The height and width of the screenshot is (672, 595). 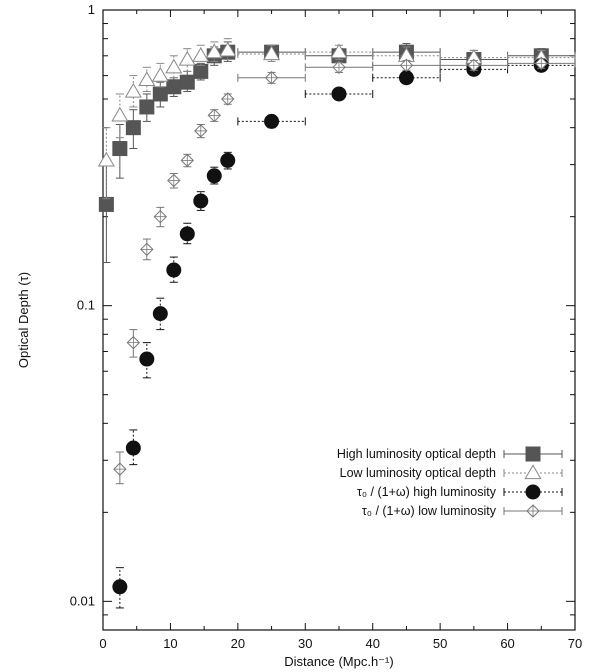 I want to click on y-tick-label: 0.01, so click(x=82, y=600).